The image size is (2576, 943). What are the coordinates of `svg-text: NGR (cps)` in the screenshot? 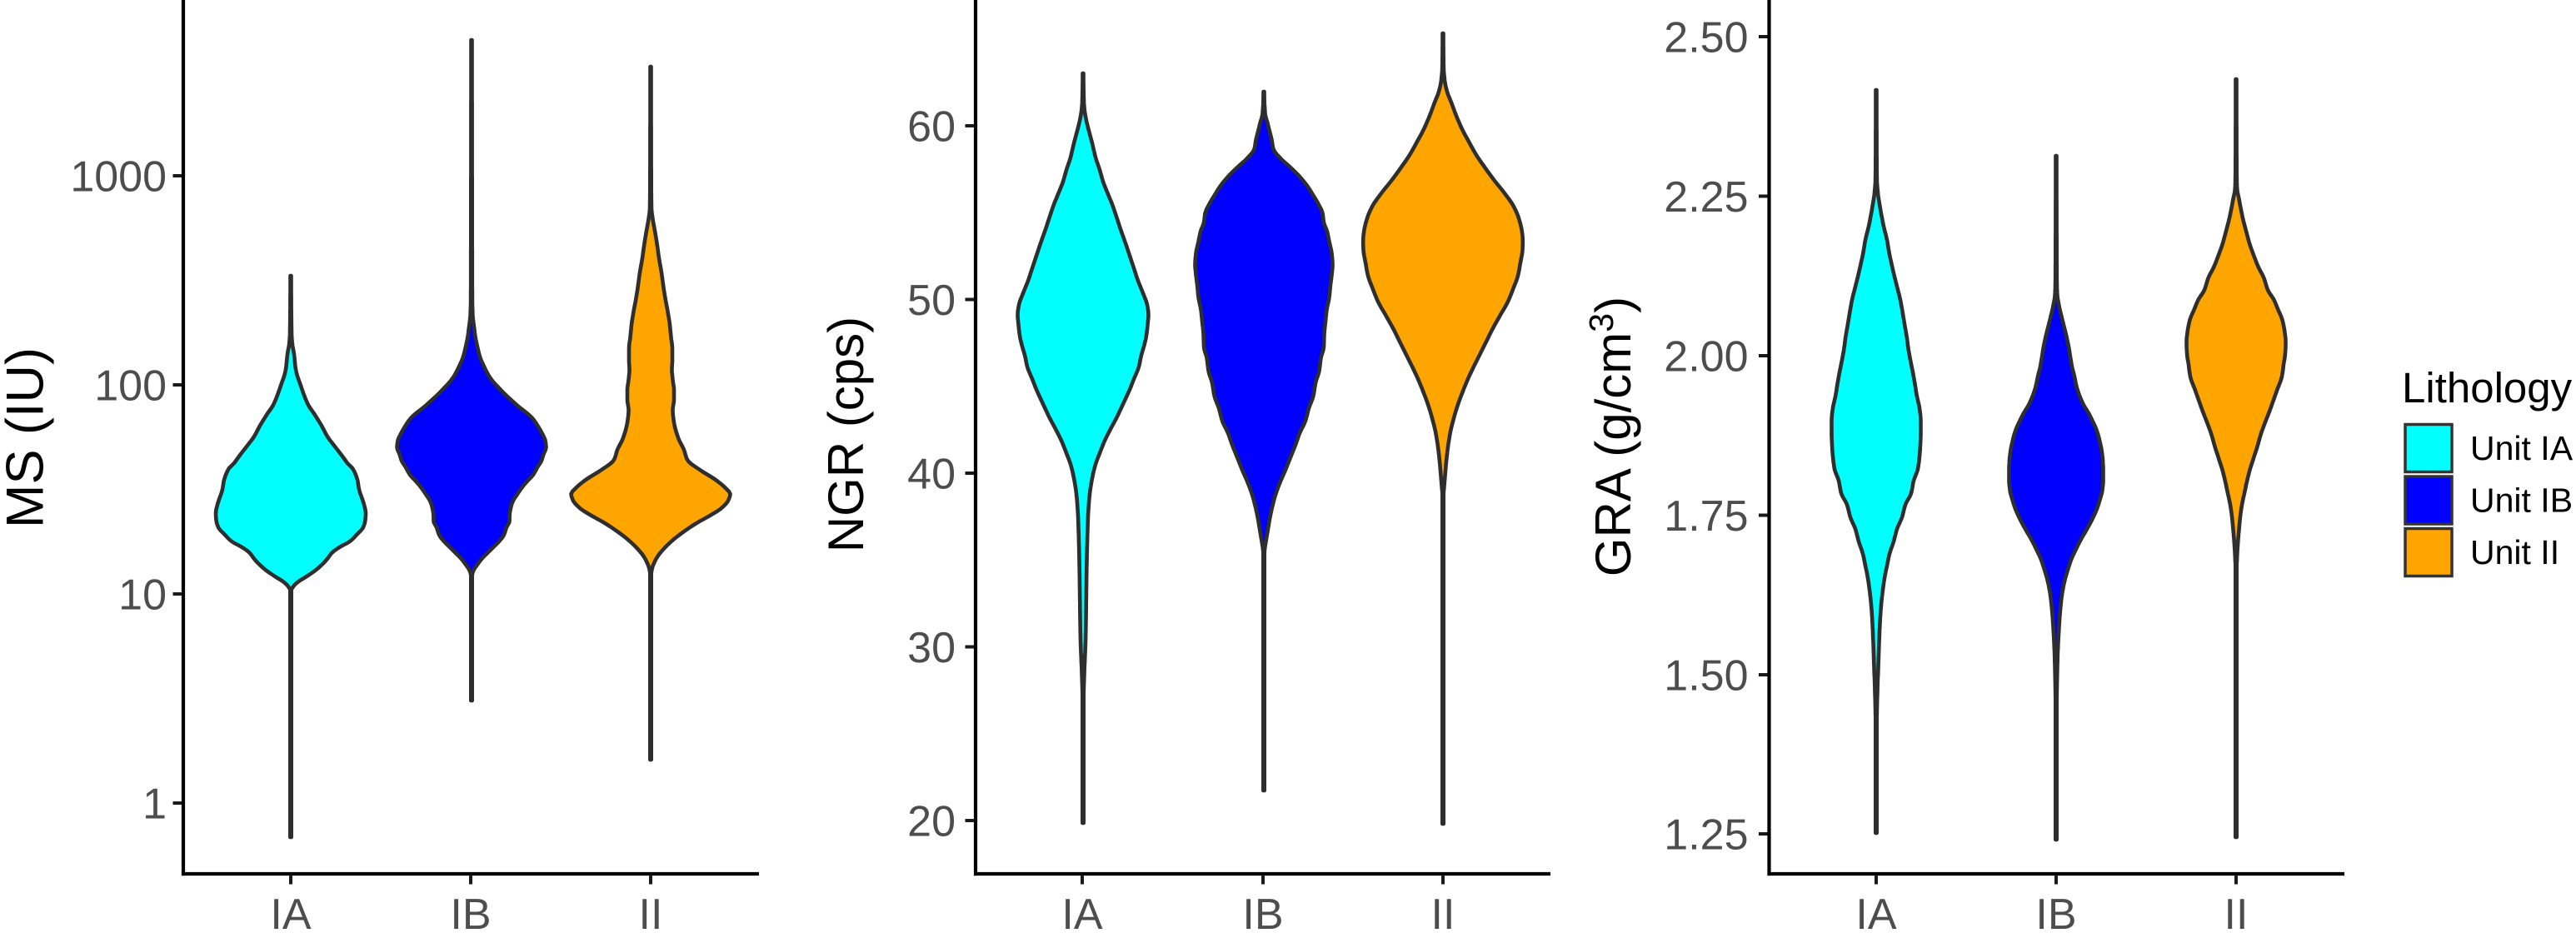 It's located at (846, 434).